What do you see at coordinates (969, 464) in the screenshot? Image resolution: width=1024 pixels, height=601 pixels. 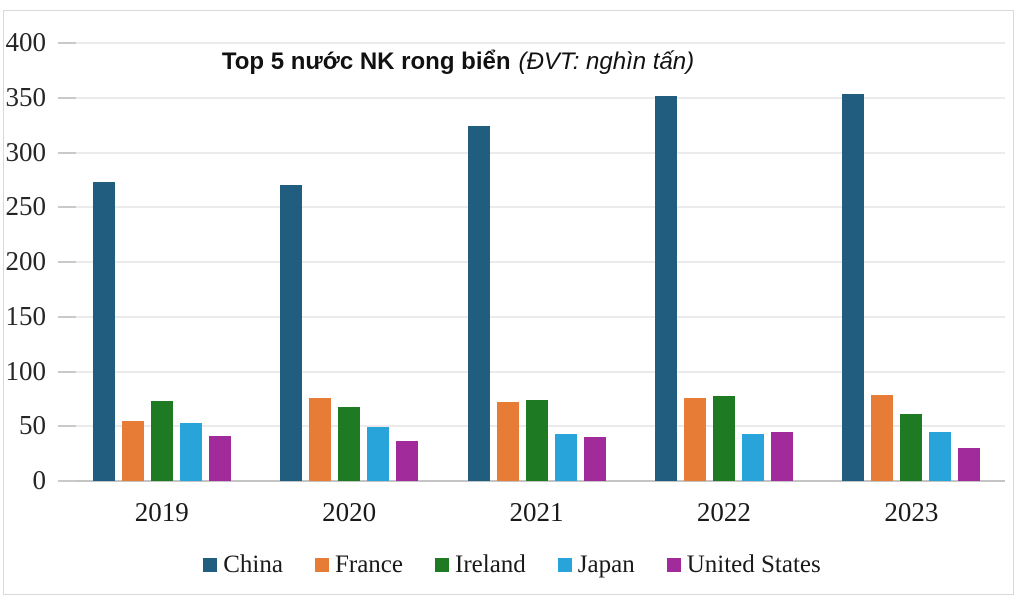 I see `bar-united-states-2023` at bounding box center [969, 464].